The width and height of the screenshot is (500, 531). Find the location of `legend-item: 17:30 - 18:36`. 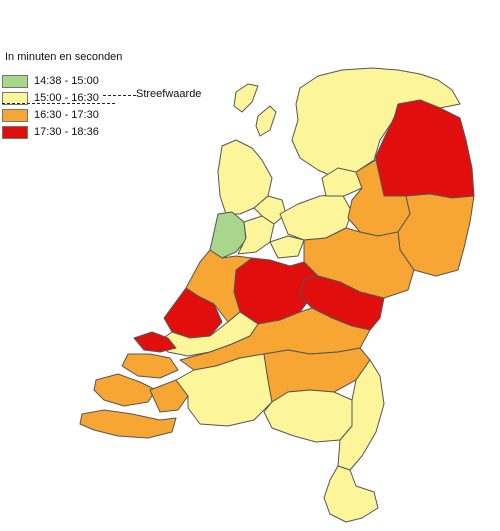

legend-item: 17:30 - 18:36 is located at coordinates (112, 133).